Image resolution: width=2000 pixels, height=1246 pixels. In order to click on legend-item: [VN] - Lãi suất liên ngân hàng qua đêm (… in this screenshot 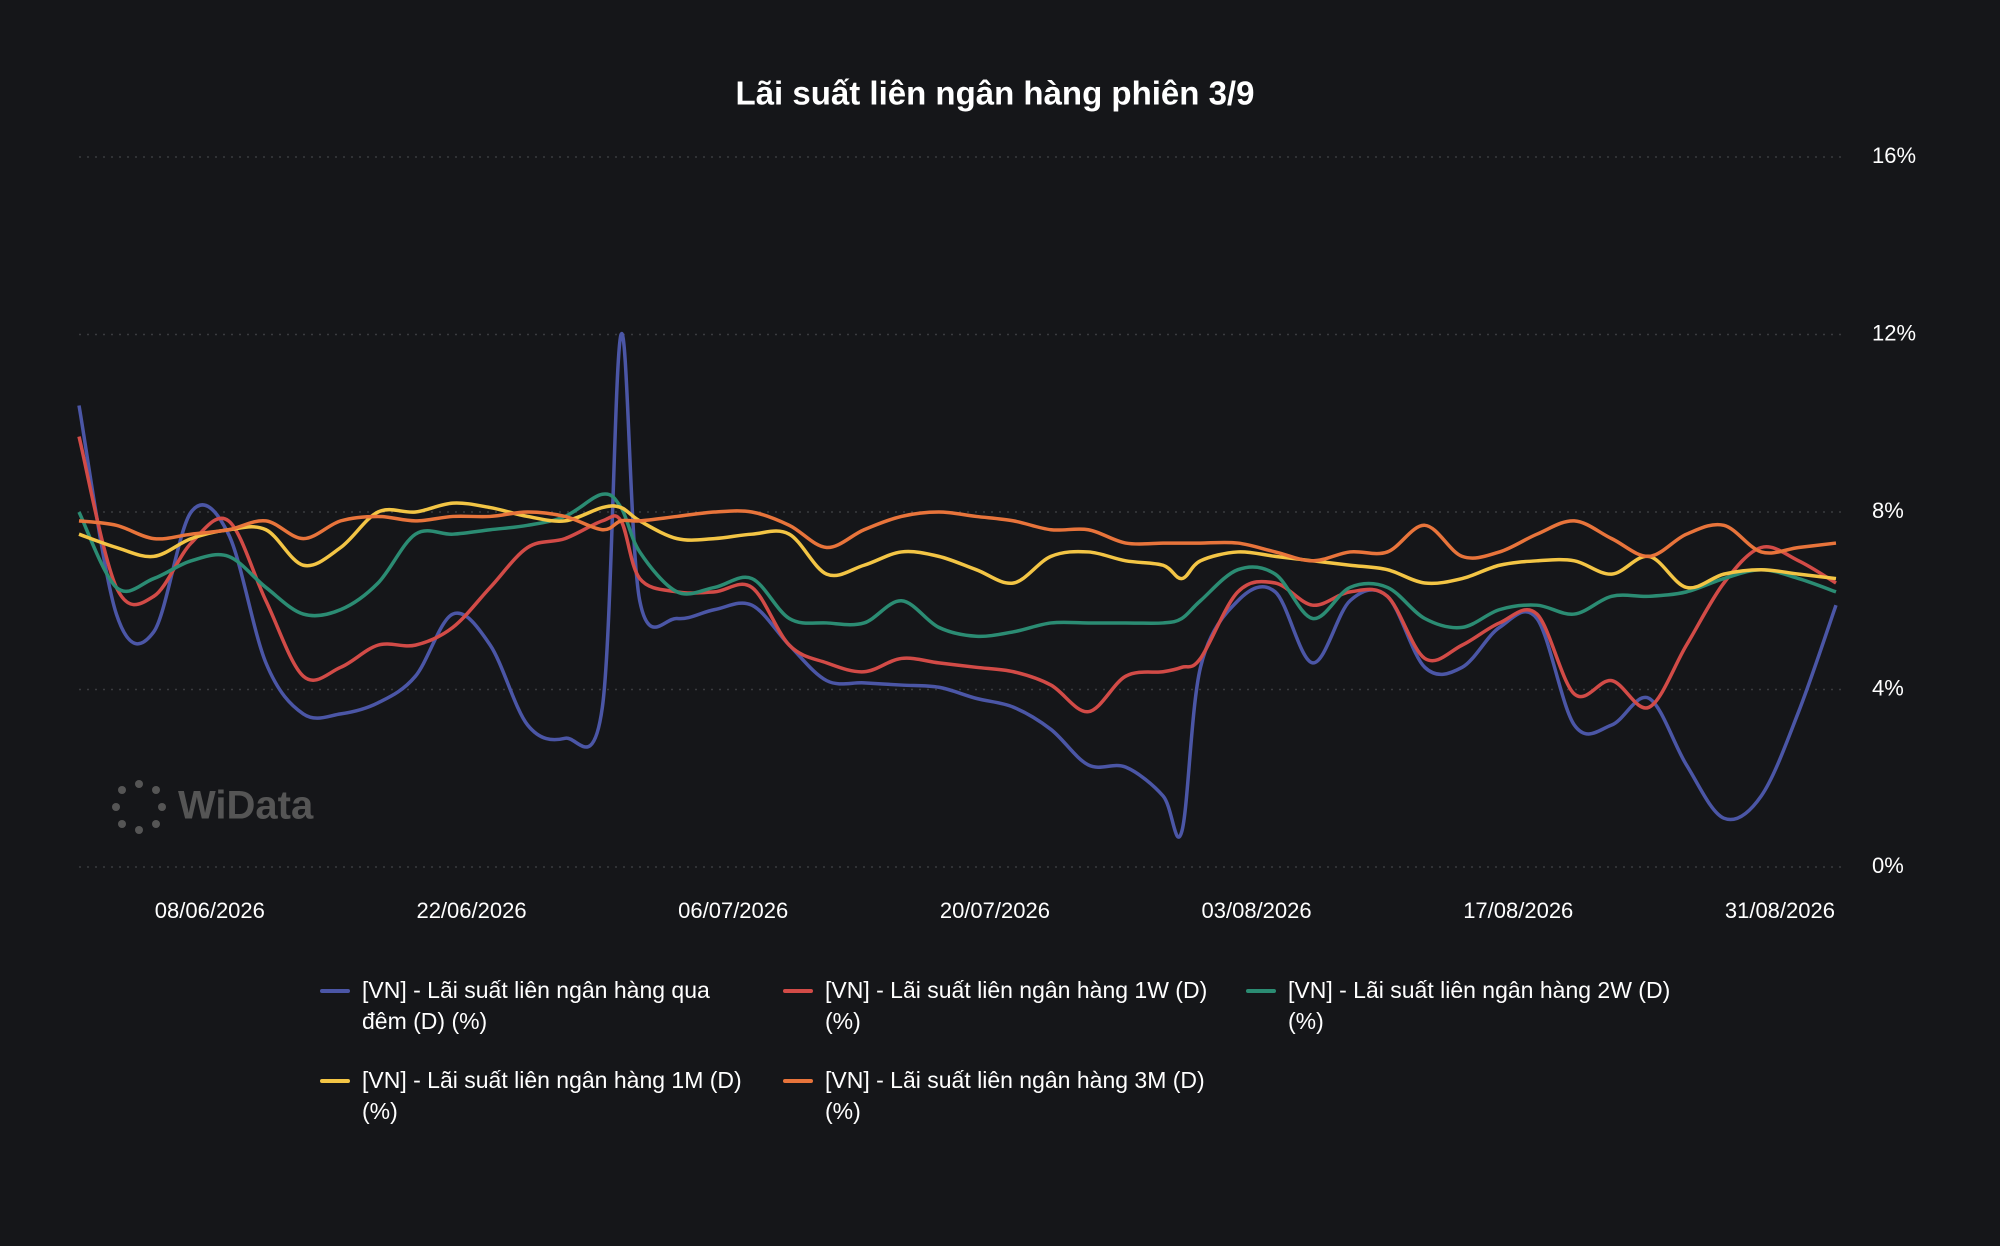, I will do `click(551, 1006)`.